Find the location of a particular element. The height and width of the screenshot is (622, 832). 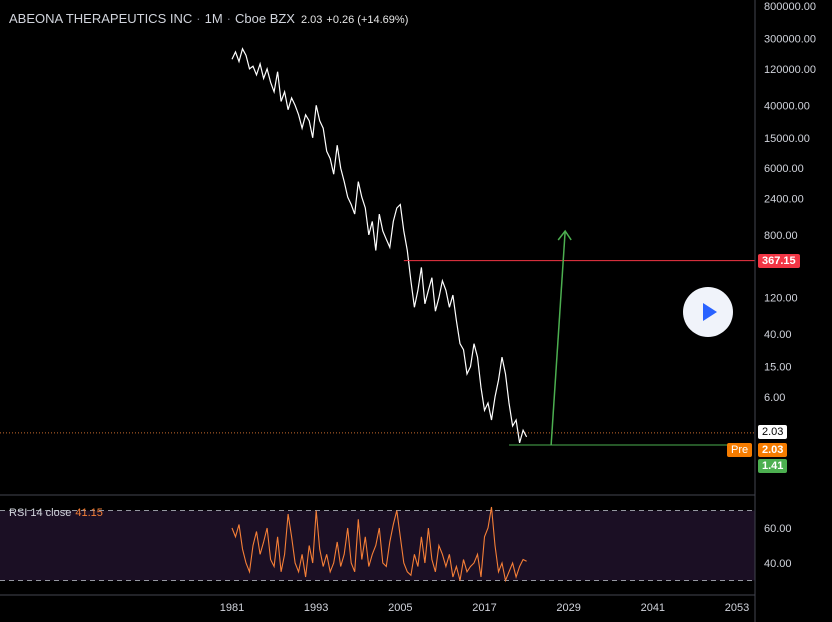

price-axis-tick: 120000.00 is located at coordinates (790, 70).